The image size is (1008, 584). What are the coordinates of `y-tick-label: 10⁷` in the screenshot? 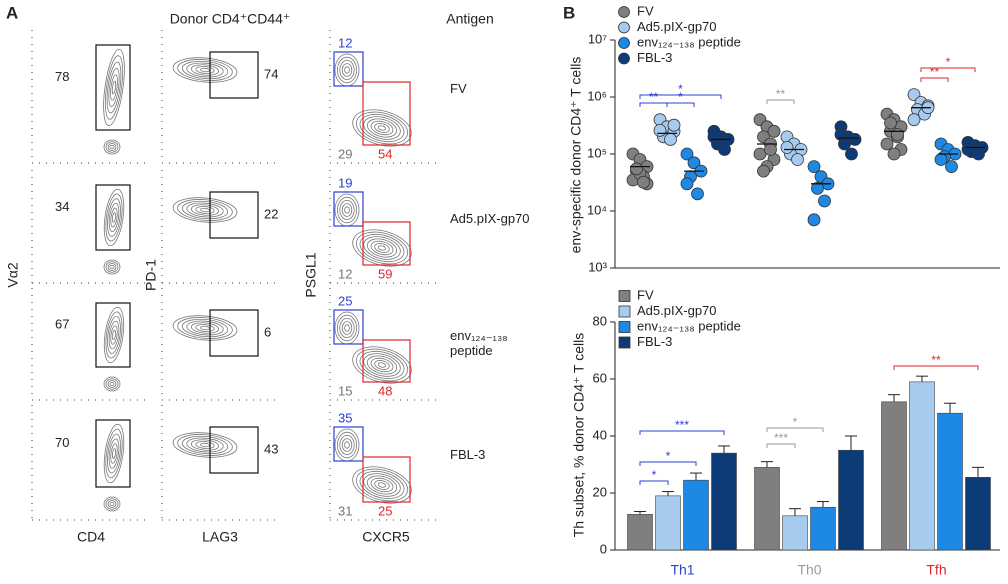 It's located at (597, 38).